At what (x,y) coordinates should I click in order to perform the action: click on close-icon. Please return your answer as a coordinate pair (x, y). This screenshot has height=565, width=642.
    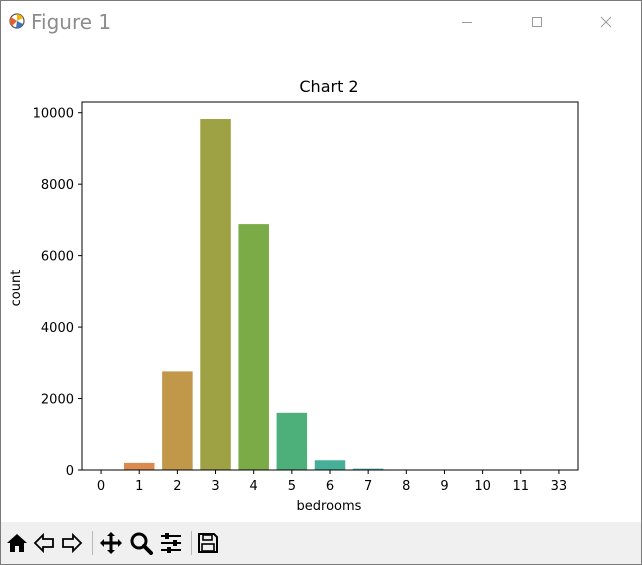
    Looking at the image, I should click on (606, 22).